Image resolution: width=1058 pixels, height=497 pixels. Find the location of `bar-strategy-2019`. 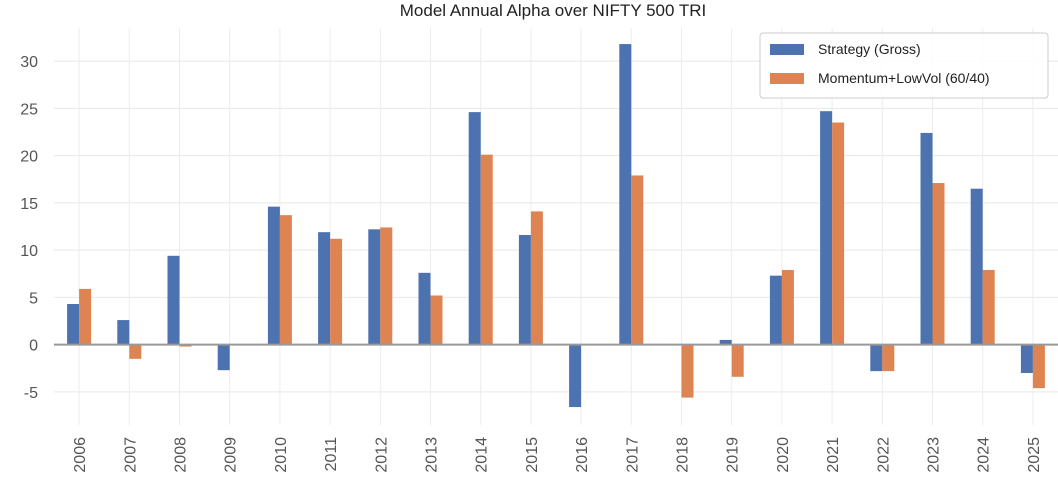

bar-strategy-2019 is located at coordinates (725, 342).